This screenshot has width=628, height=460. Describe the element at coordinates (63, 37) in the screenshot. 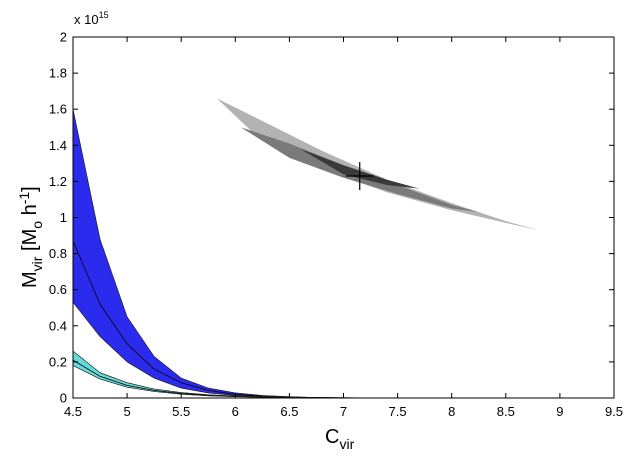

I see `y-tick-label-10: 2` at that location.